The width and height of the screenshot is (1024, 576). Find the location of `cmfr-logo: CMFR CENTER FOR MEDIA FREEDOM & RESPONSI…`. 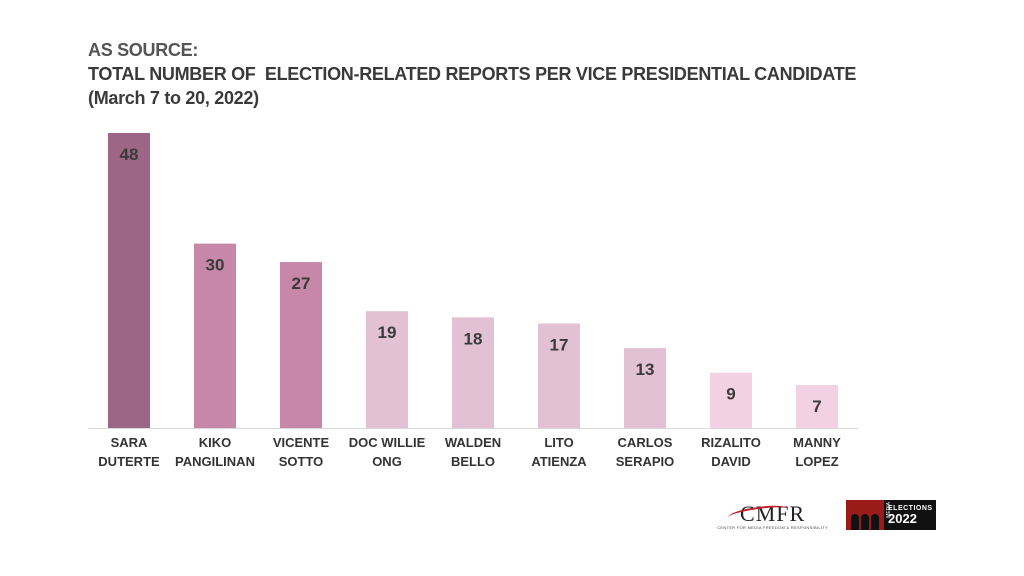

cmfr-logo: CMFR CENTER FOR MEDIA FREEDOM & RESPONSI… is located at coordinates (772, 515).